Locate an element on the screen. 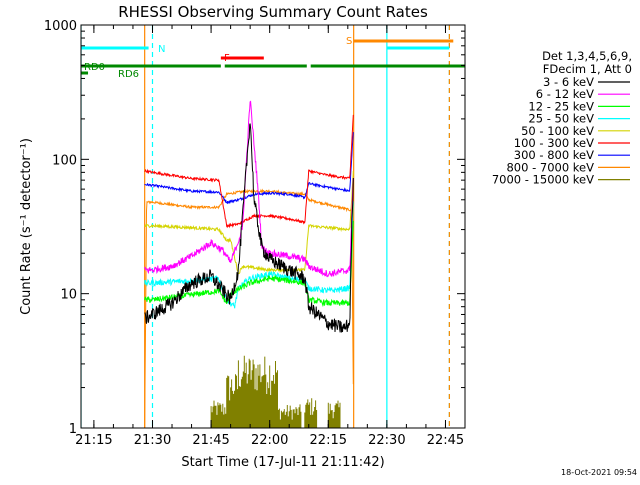 The image size is (640, 485). footer-date: 18-Oct-2021 09:54 is located at coordinates (599, 472).